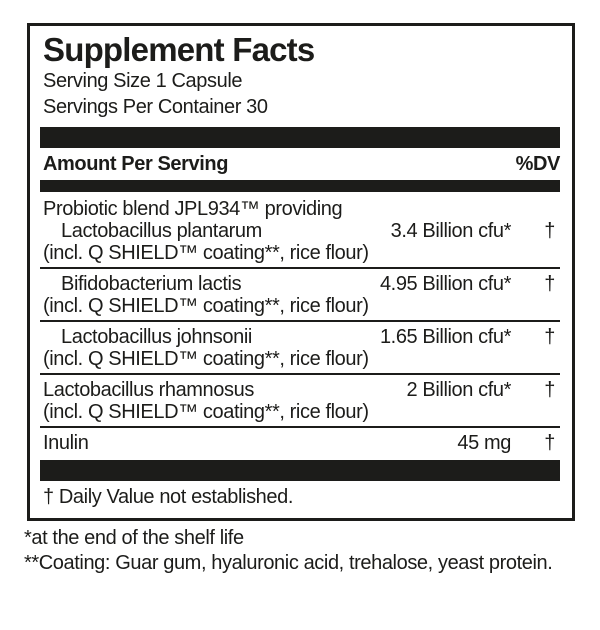 The width and height of the screenshot is (600, 630). What do you see at coordinates (134, 538) in the screenshot?
I see `footnote-shelf-life: *at the end of the shelf life` at bounding box center [134, 538].